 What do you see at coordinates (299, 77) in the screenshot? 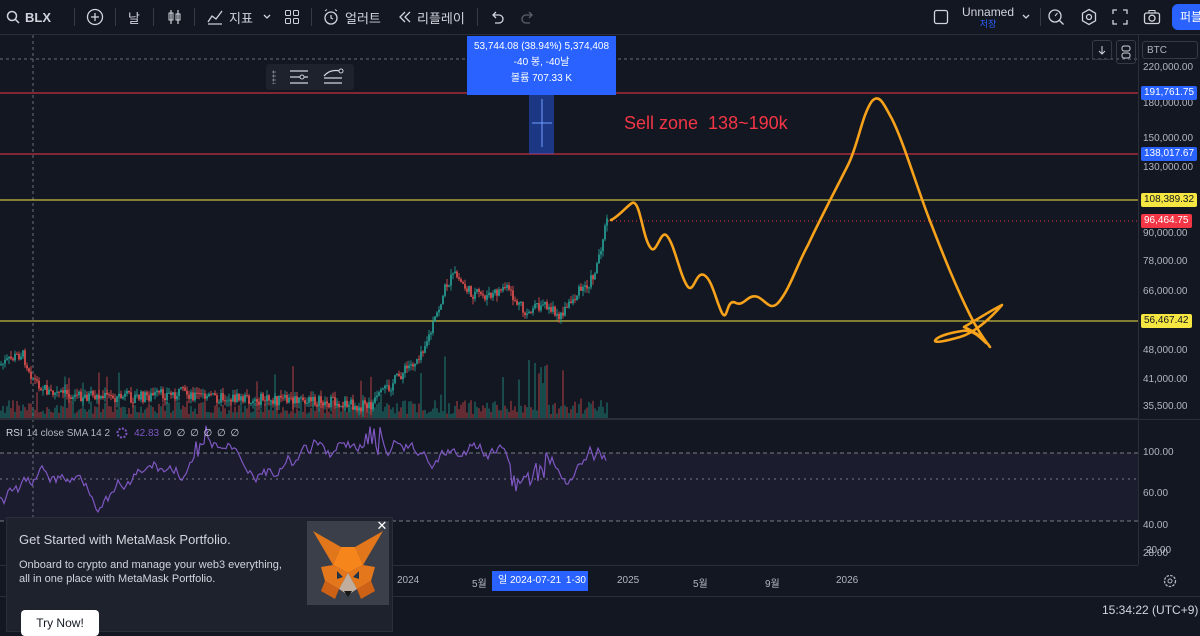
I see `align-lines-icon` at bounding box center [299, 77].